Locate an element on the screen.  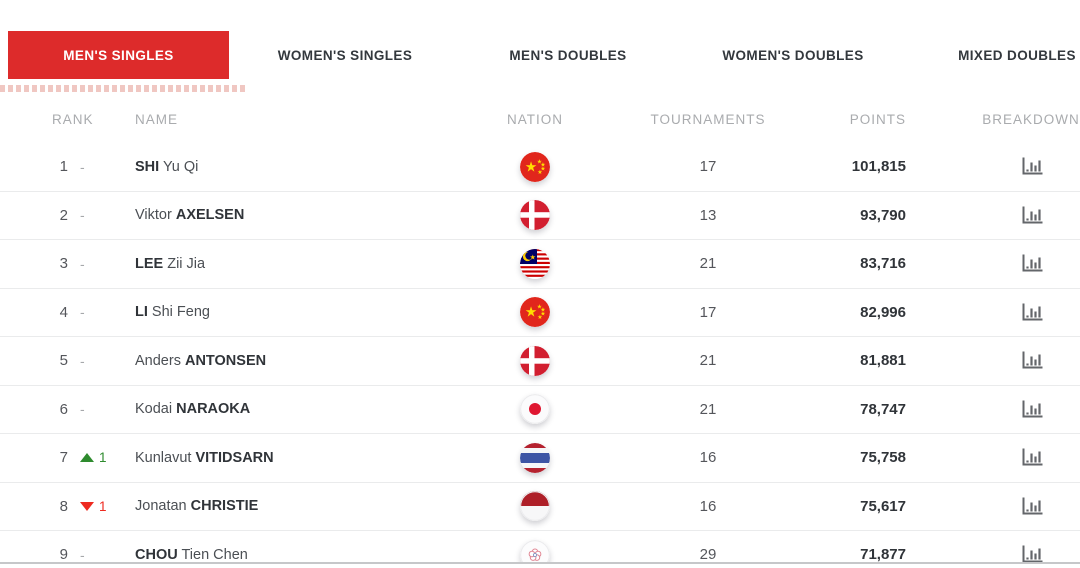
rank-number: 9 is located at coordinates (63, 555).